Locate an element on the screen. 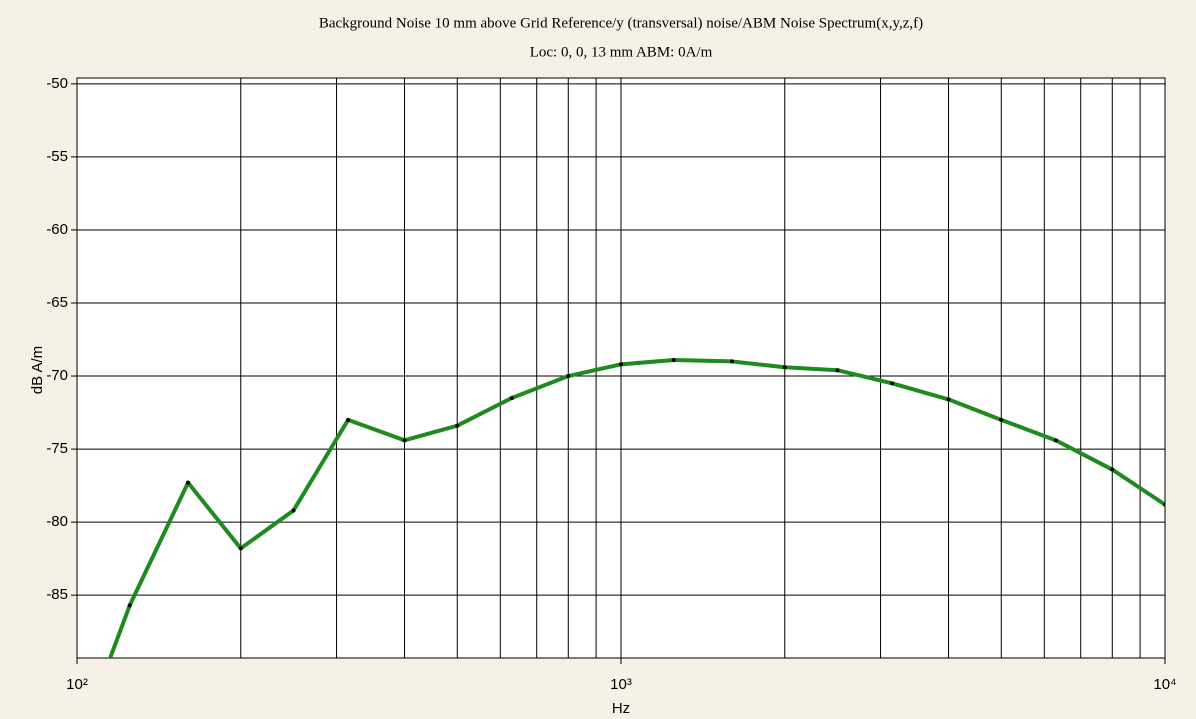 This screenshot has width=1196, height=719. chart-subtitle: Loc: 0, 0, 13 mm ABM: 0A/m is located at coordinates (621, 52).